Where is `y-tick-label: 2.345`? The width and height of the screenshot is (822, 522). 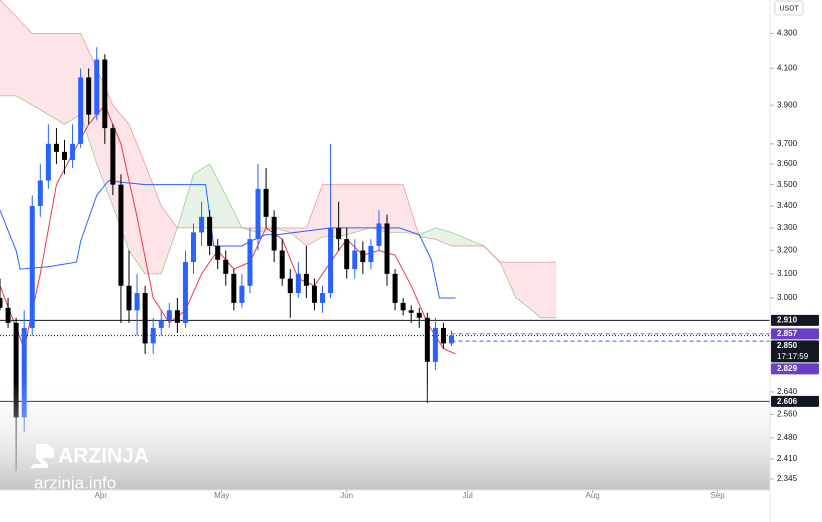
y-tick-label: 2.345 is located at coordinates (787, 478).